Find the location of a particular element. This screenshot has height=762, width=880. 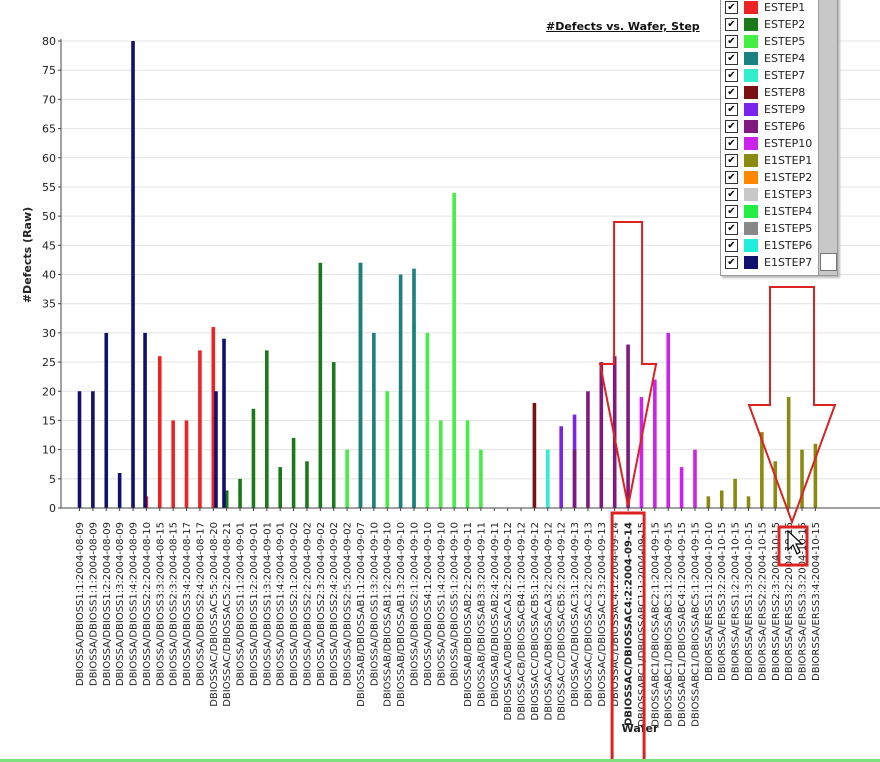

y-tick-label-9: 45 is located at coordinates (49, 245).